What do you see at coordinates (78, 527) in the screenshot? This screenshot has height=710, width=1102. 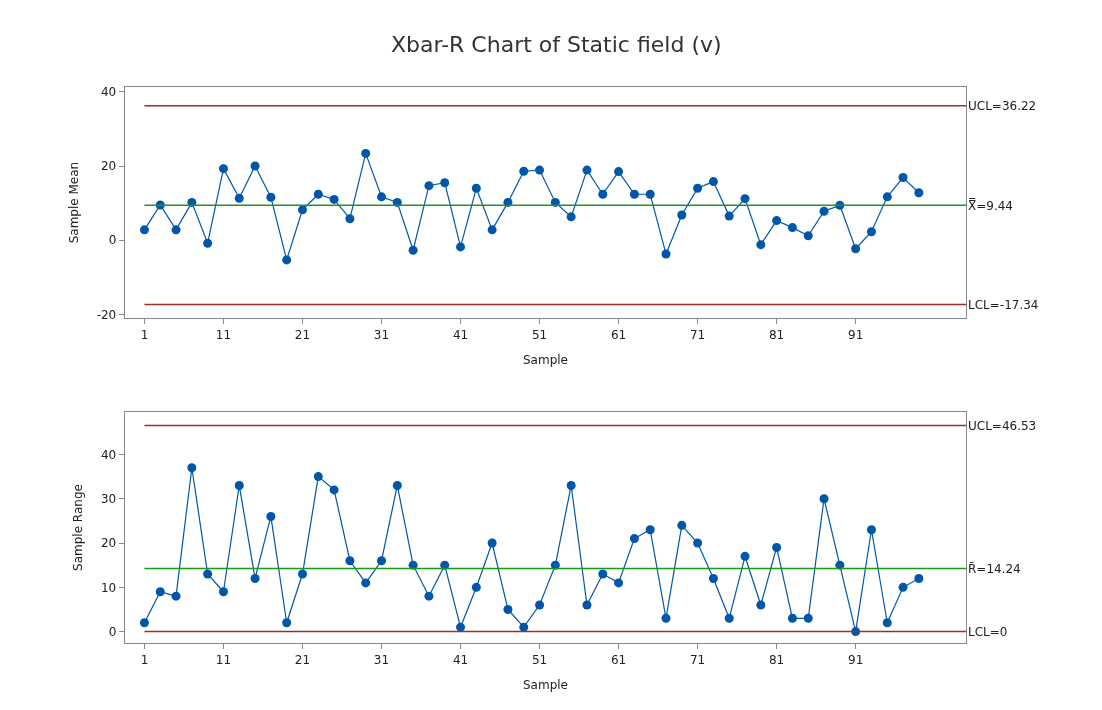 I see `y-axis-title: Sample Range` at bounding box center [78, 527].